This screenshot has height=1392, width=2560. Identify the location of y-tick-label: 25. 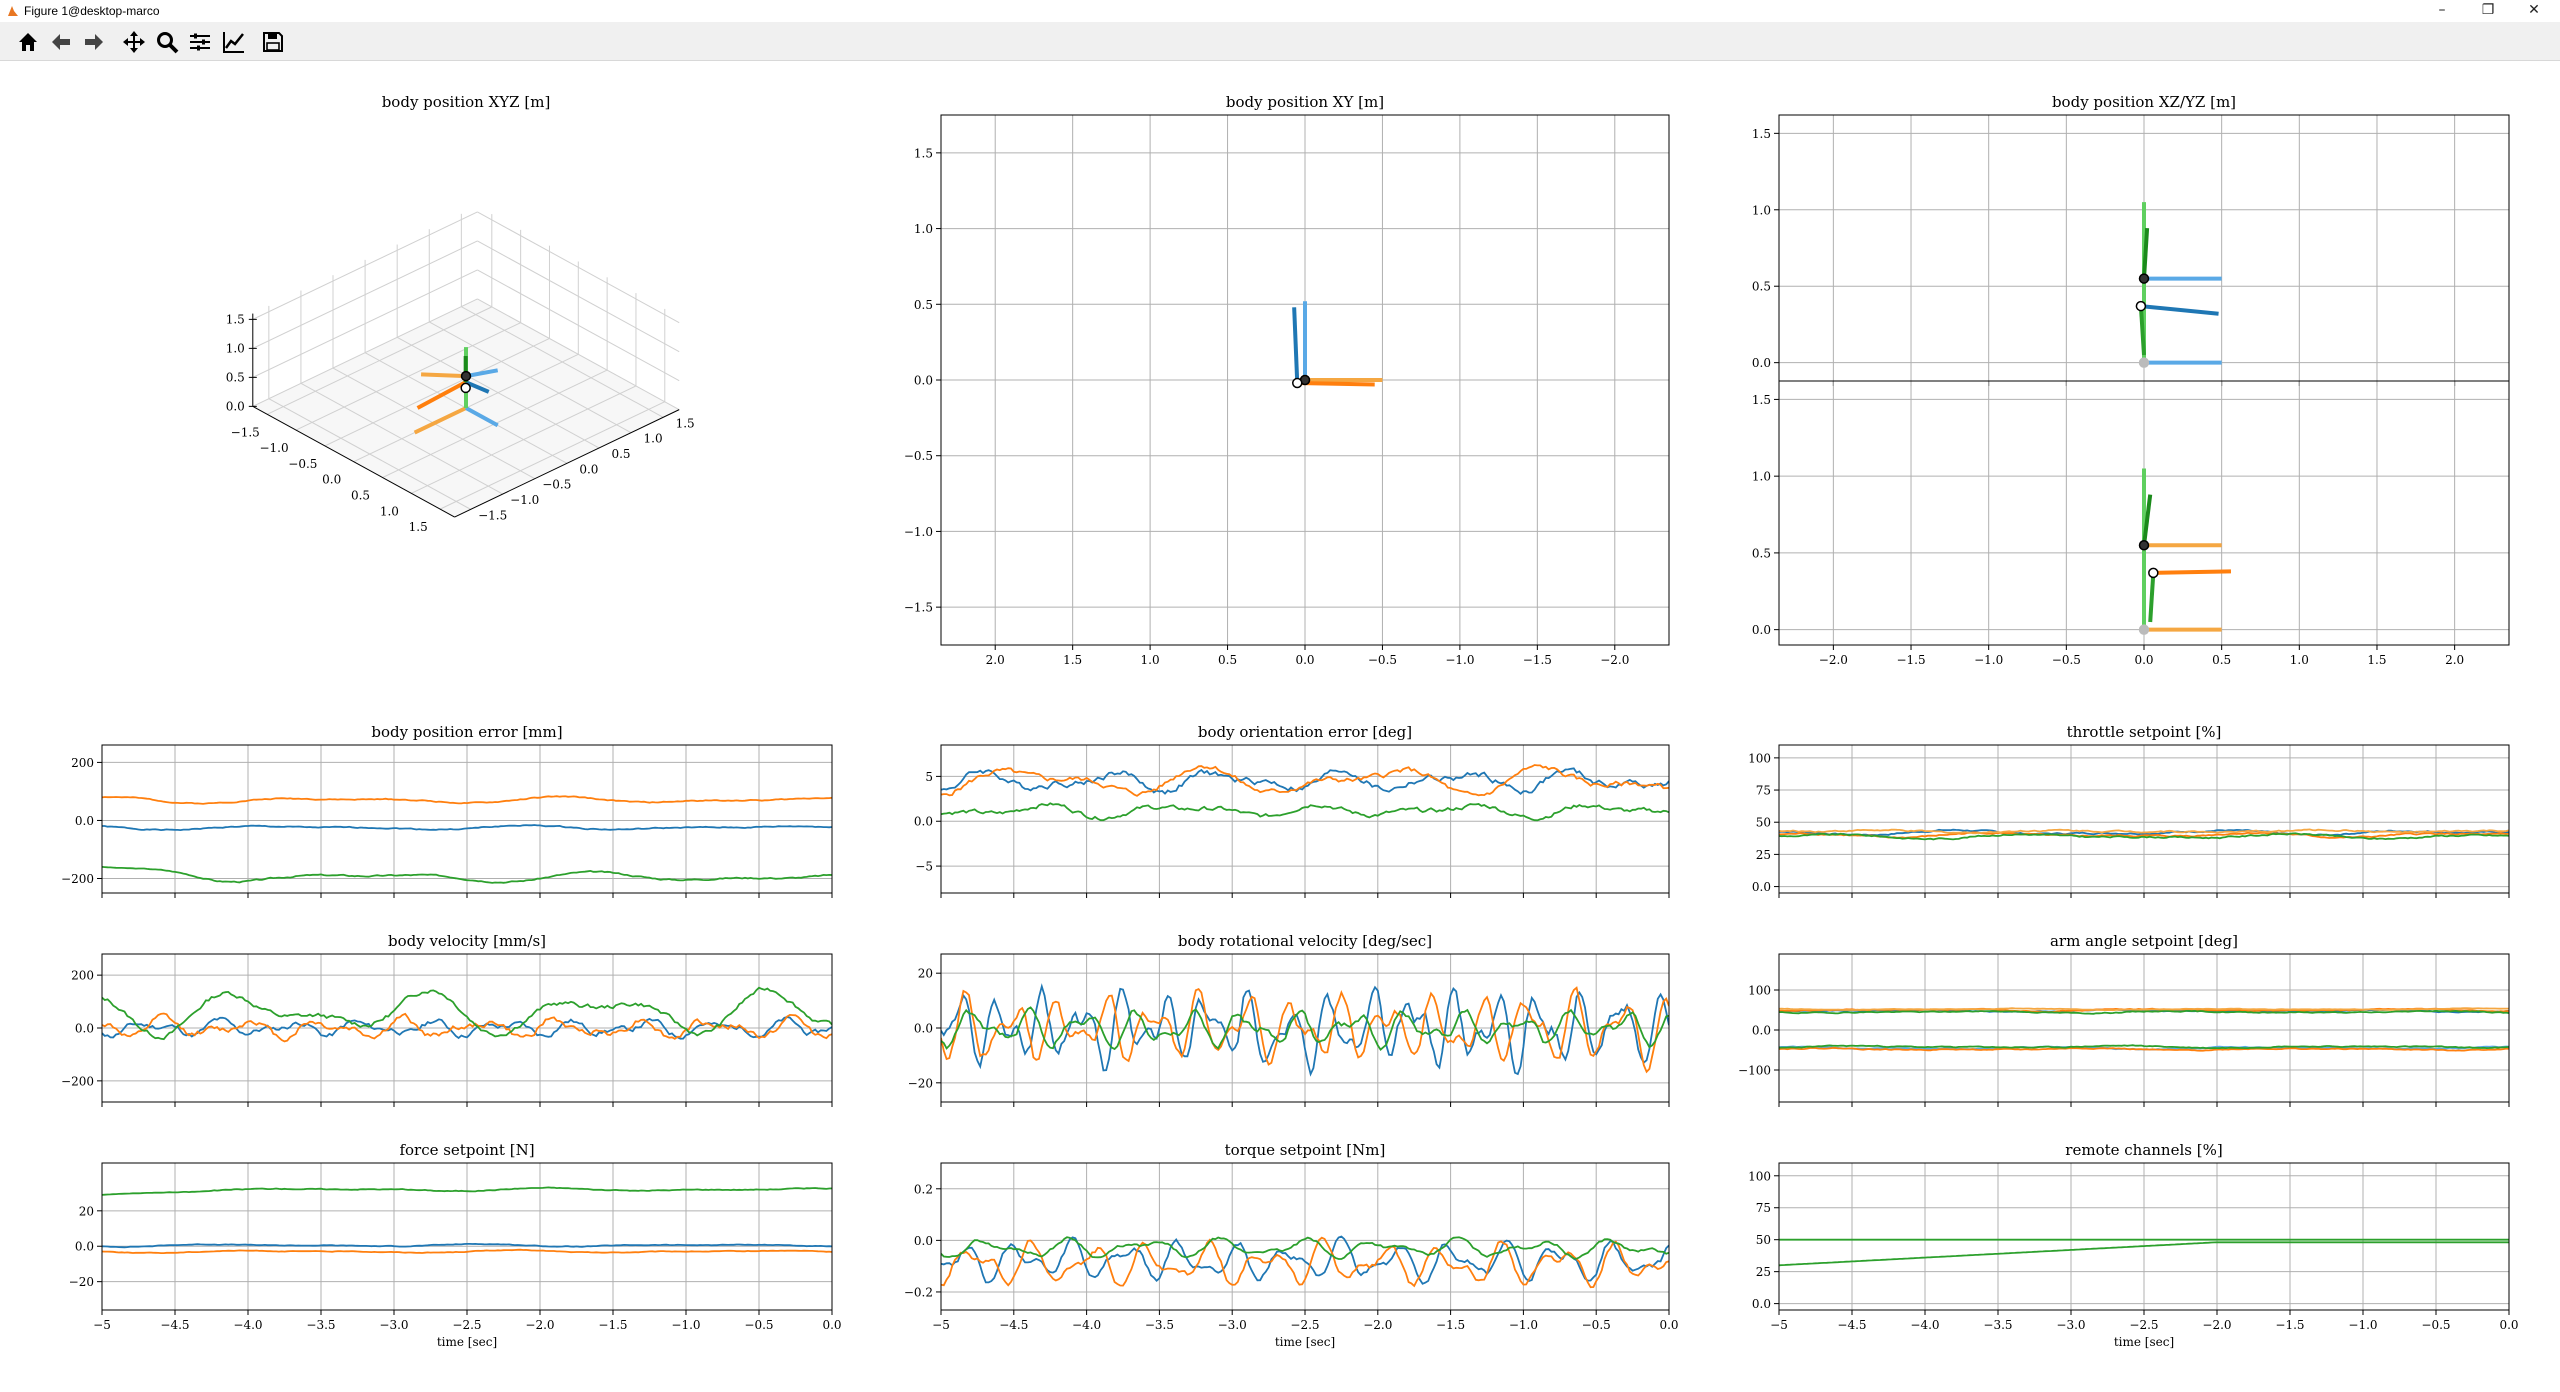
(1763, 855).